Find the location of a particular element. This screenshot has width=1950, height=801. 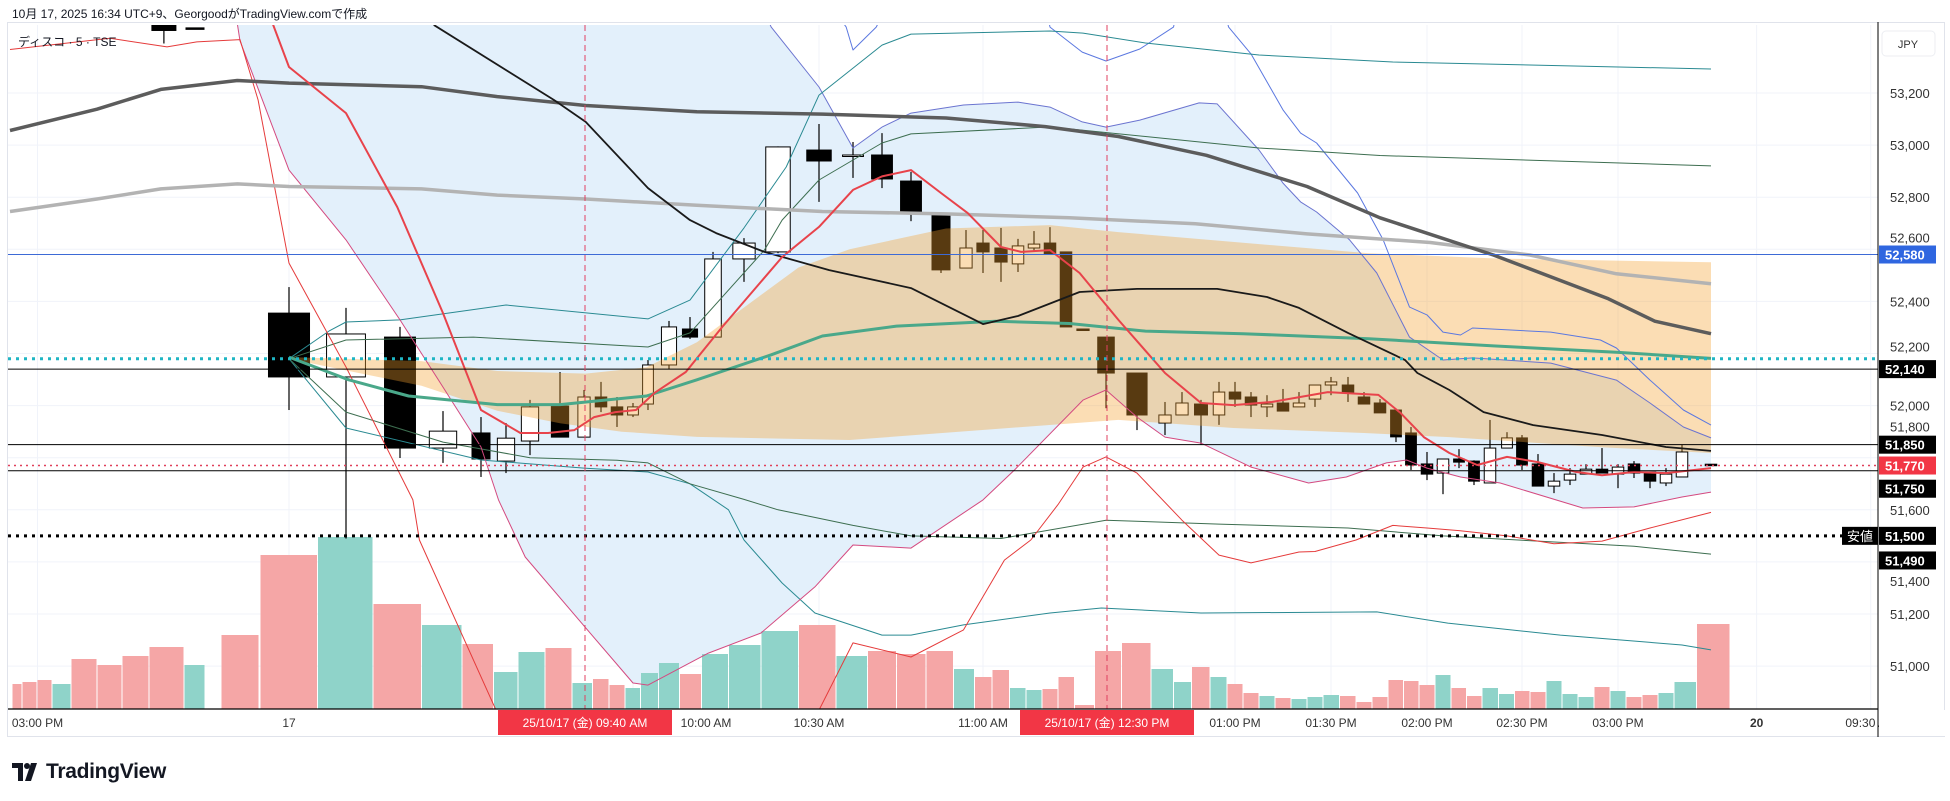

tradingview-logo-icon is located at coordinates (24, 772).